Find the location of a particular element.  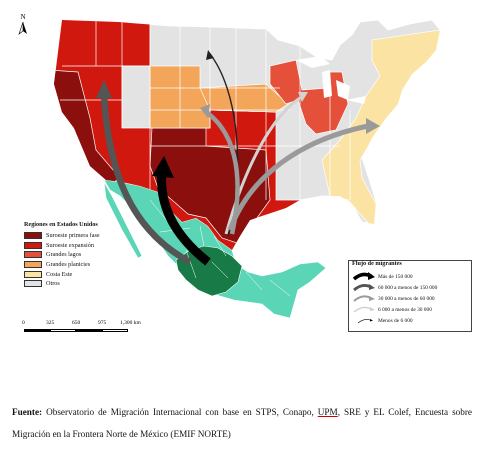

legend-row: Grandes lagos is located at coordinates (84, 255).